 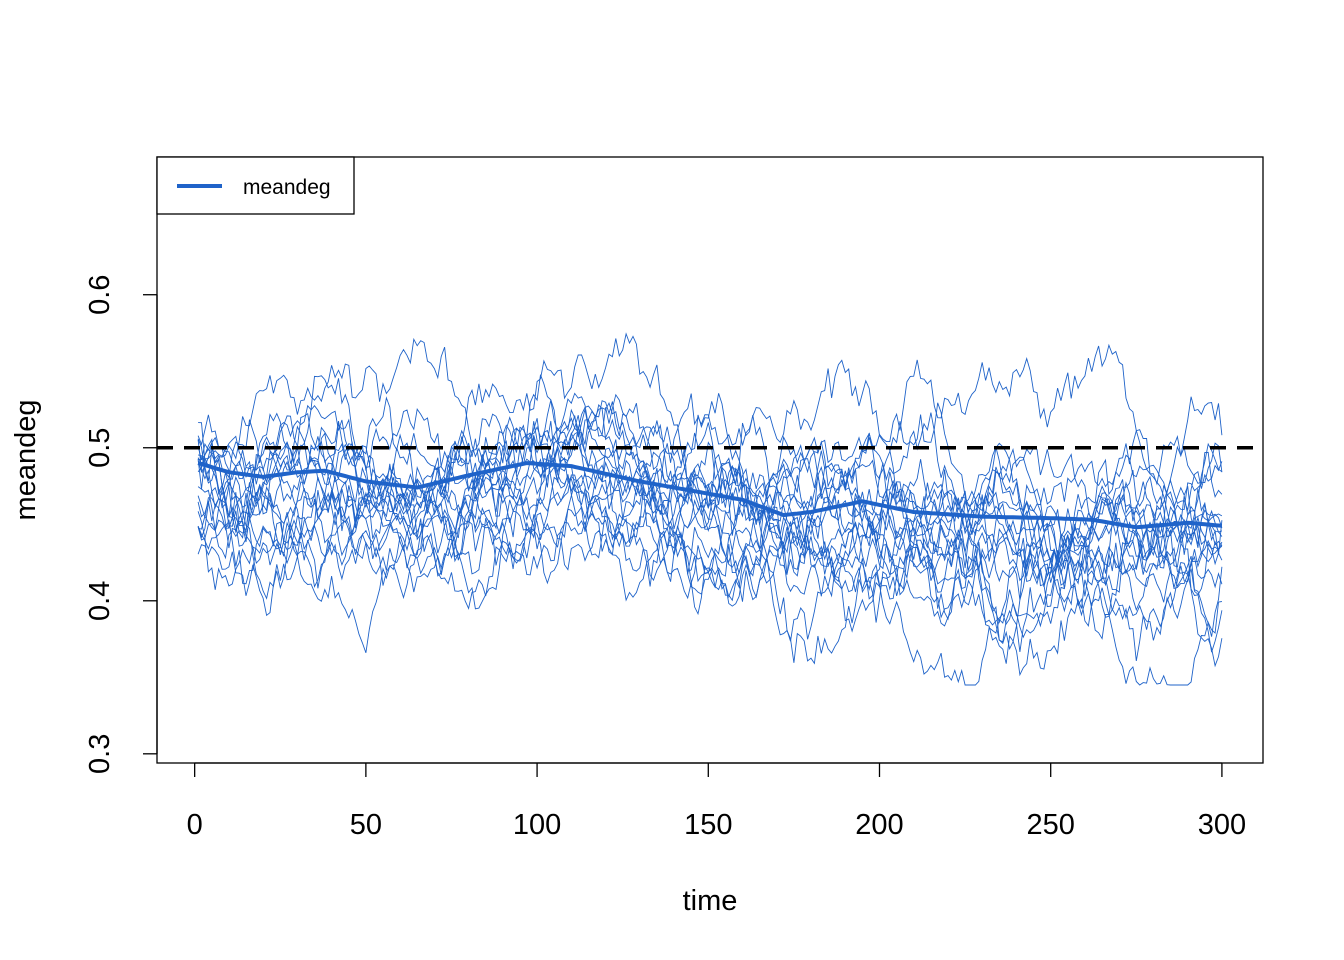 I want to click on legend: meandeg, so click(x=255, y=185).